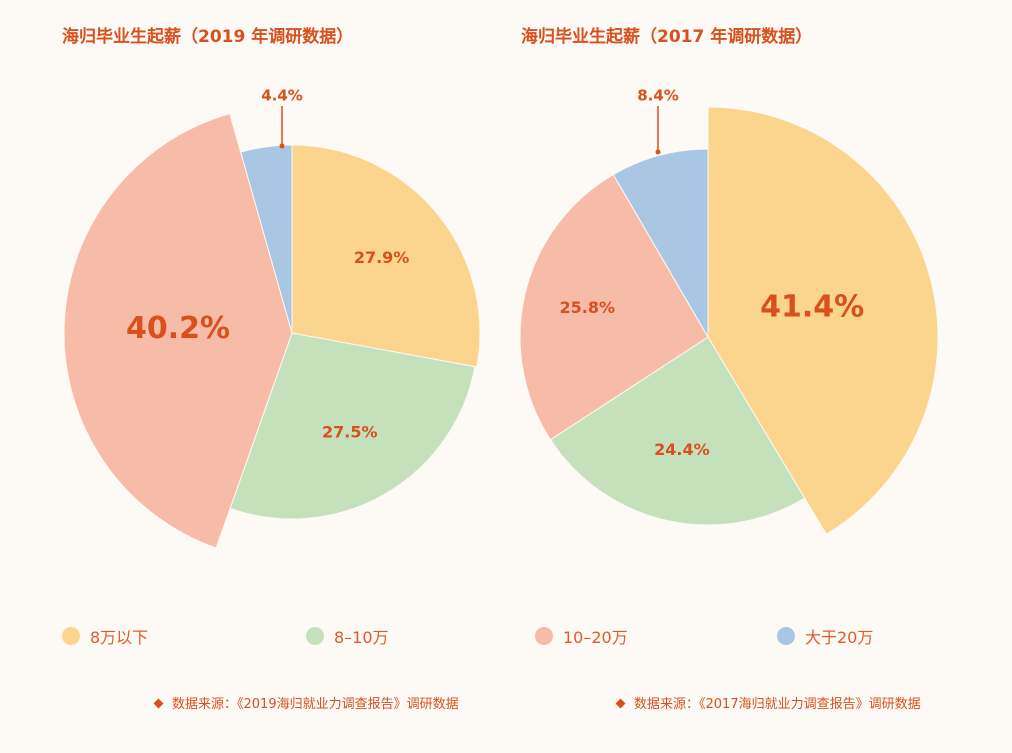 This screenshot has height=753, width=1012. Describe the element at coordinates (119, 637) in the screenshot. I see `legend-label: 8万以下` at that location.